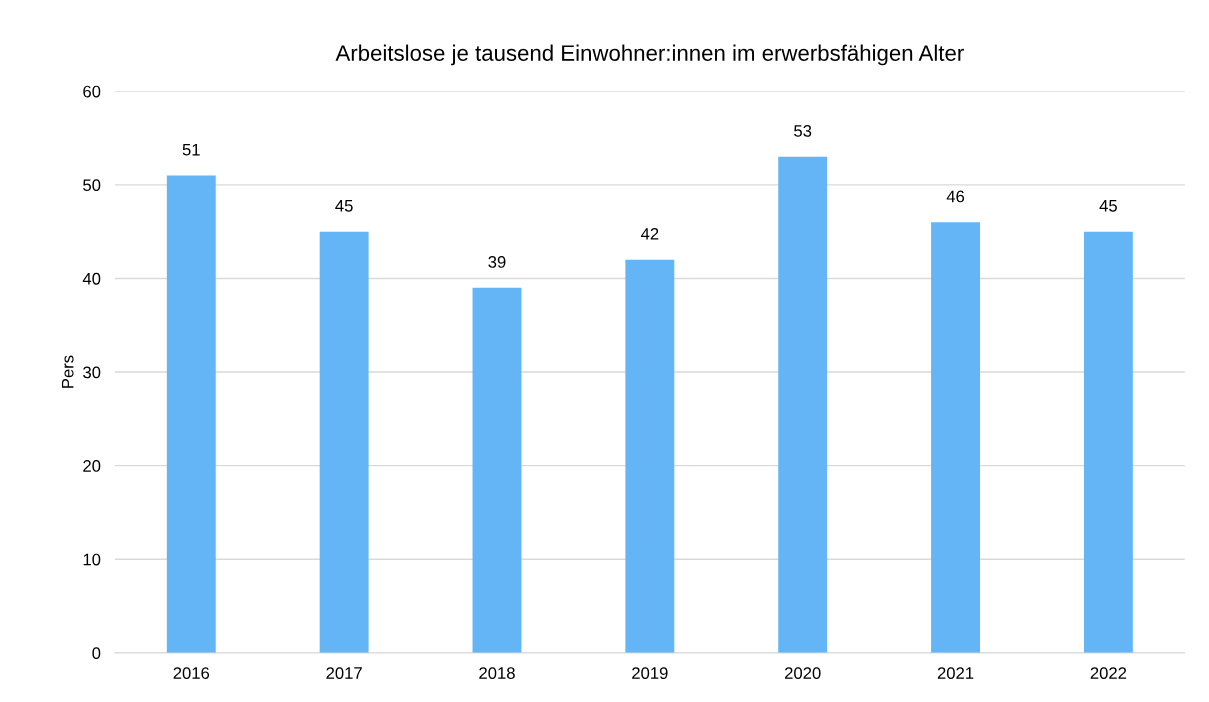 This screenshot has width=1209, height=702. What do you see at coordinates (802, 673) in the screenshot?
I see `x-tick-label: 2020` at bounding box center [802, 673].